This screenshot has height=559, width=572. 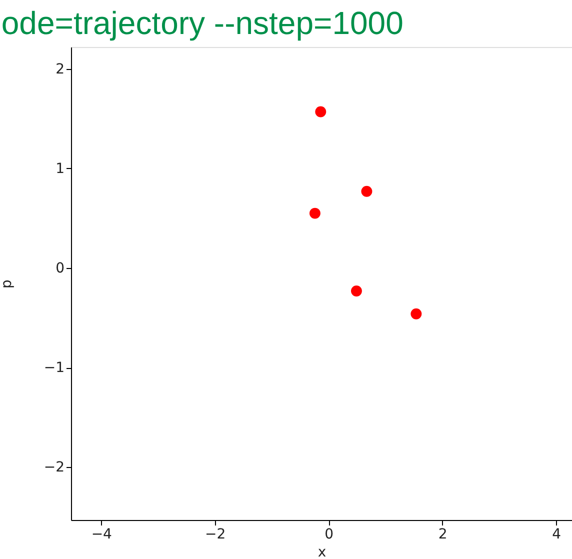 What do you see at coordinates (7, 283) in the screenshot?
I see `y-axis-title: p` at bounding box center [7, 283].